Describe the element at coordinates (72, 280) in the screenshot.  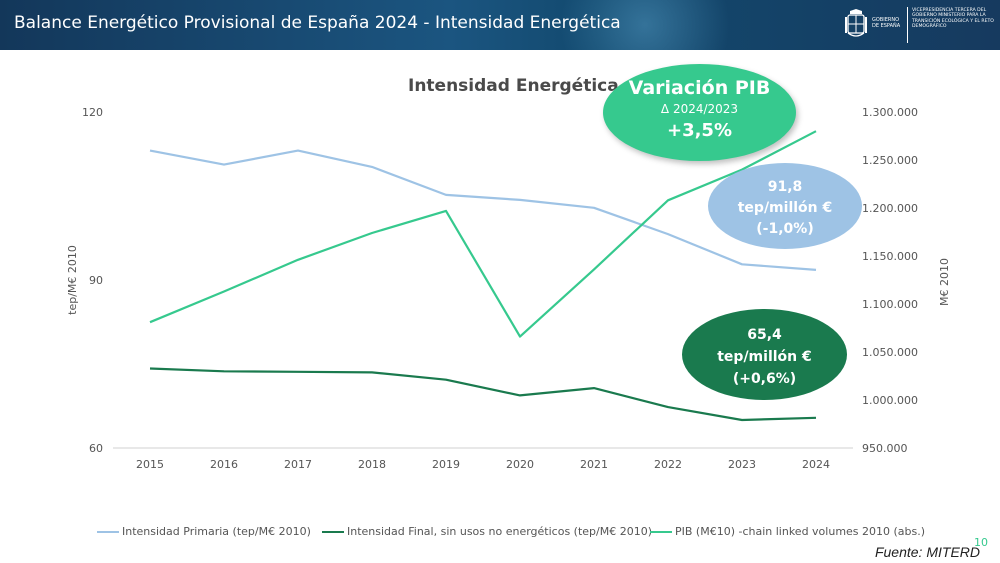
I see `y-axis-label: tep/M€ 2010` at that location.